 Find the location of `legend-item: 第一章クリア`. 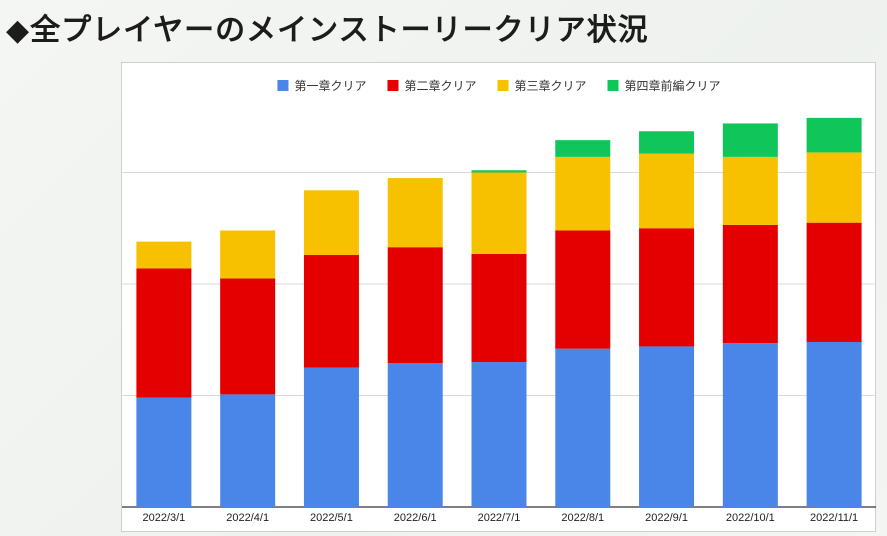

legend-item: 第一章クリア is located at coordinates (321, 85).